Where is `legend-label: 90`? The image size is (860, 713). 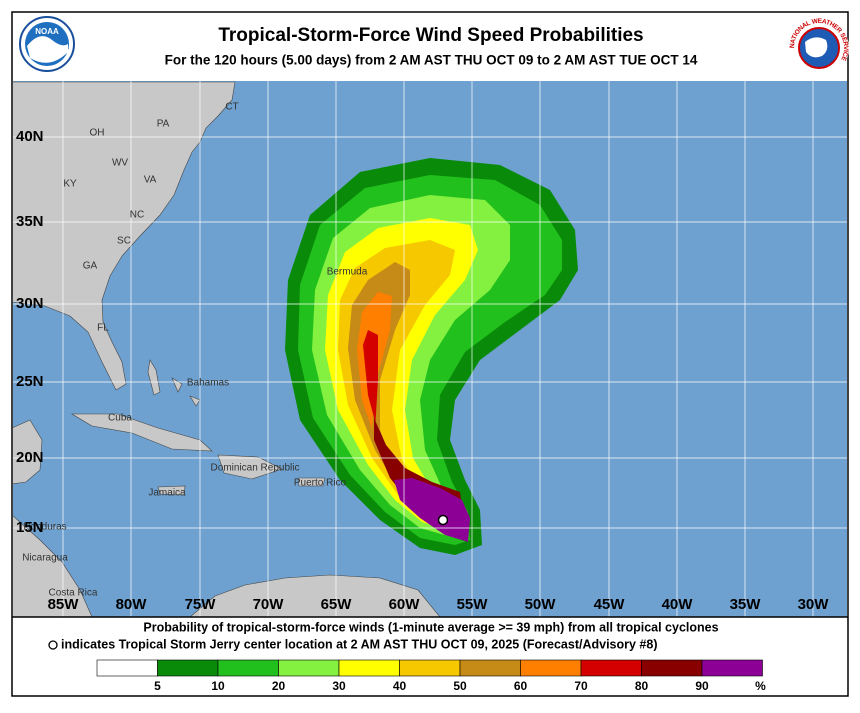 legend-label: 90 is located at coordinates (702, 686).